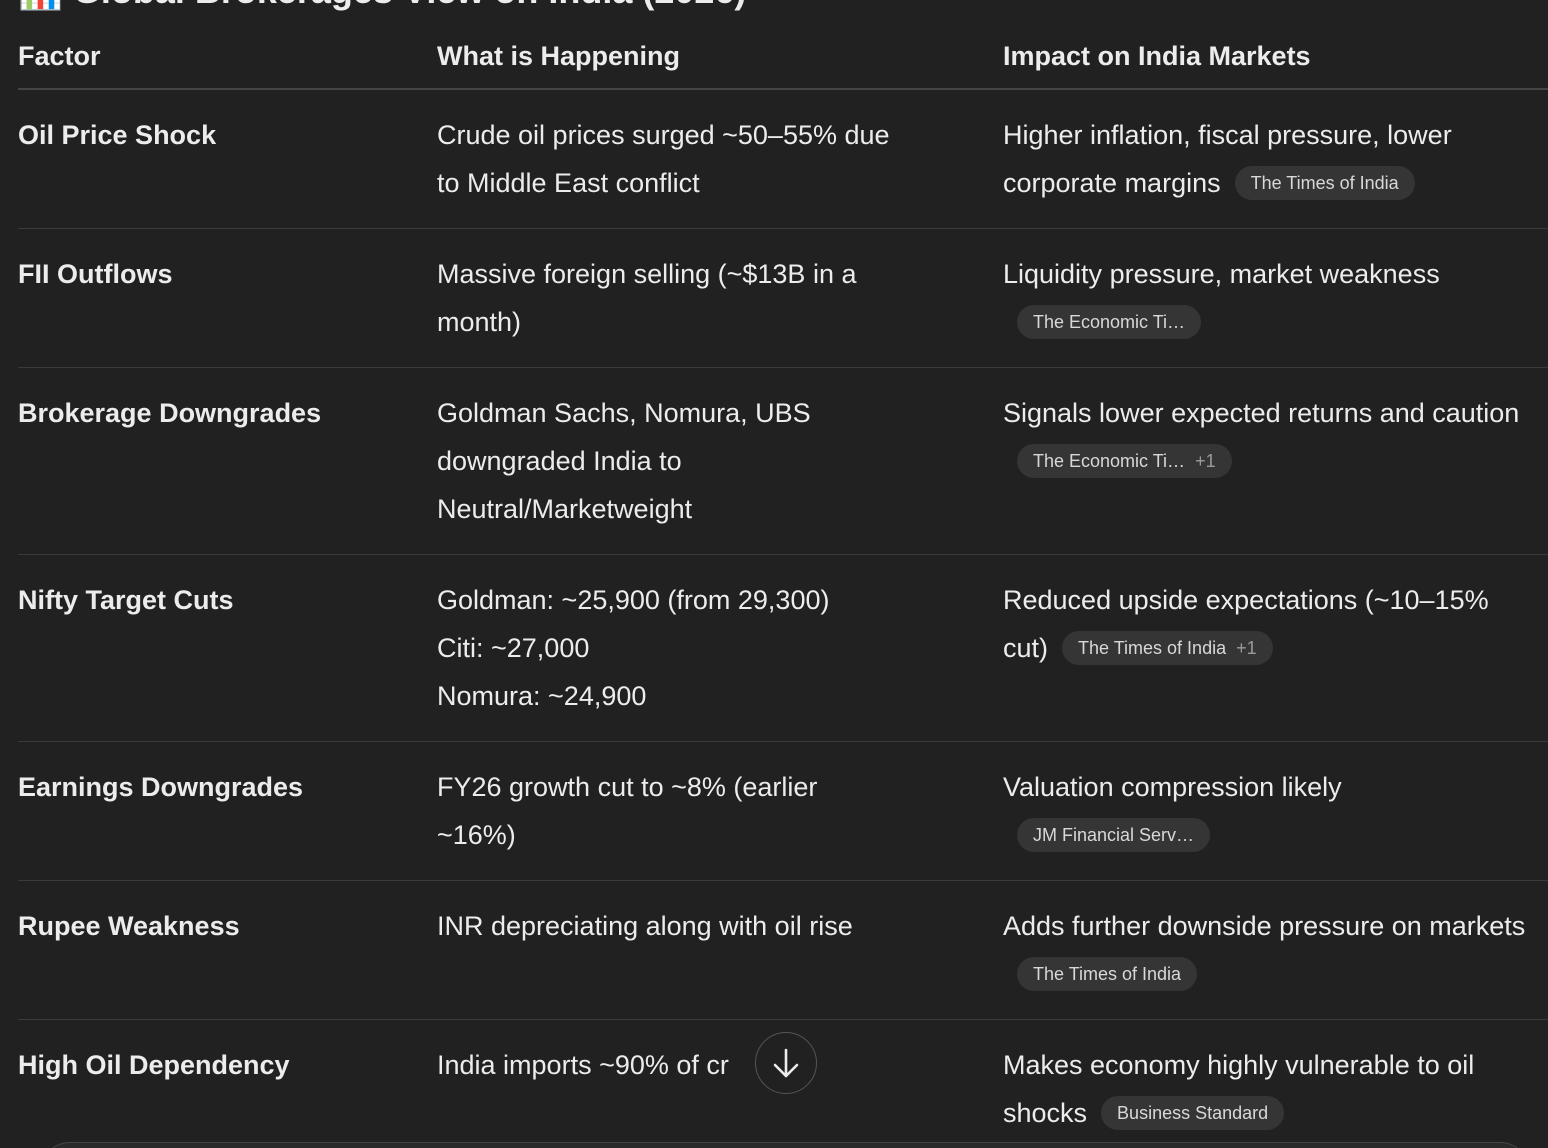 Image resolution: width=1548 pixels, height=1148 pixels. Describe the element at coordinates (785, 1145) in the screenshot. I see `message-input` at that location.